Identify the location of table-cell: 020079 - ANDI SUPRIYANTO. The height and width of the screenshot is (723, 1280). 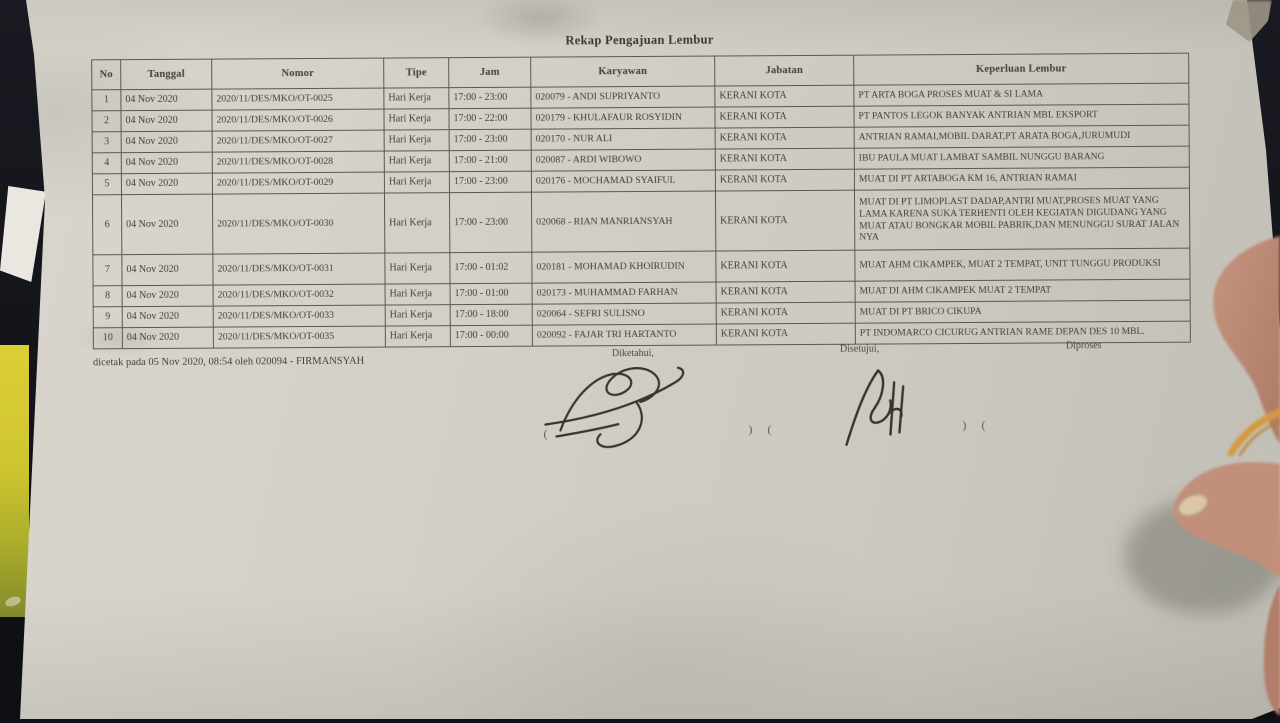
(622, 97).